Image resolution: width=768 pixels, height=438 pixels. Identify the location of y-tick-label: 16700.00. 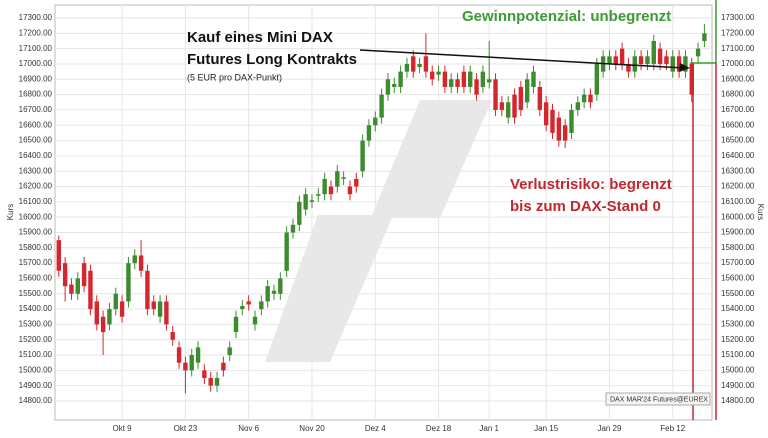
(738, 109).